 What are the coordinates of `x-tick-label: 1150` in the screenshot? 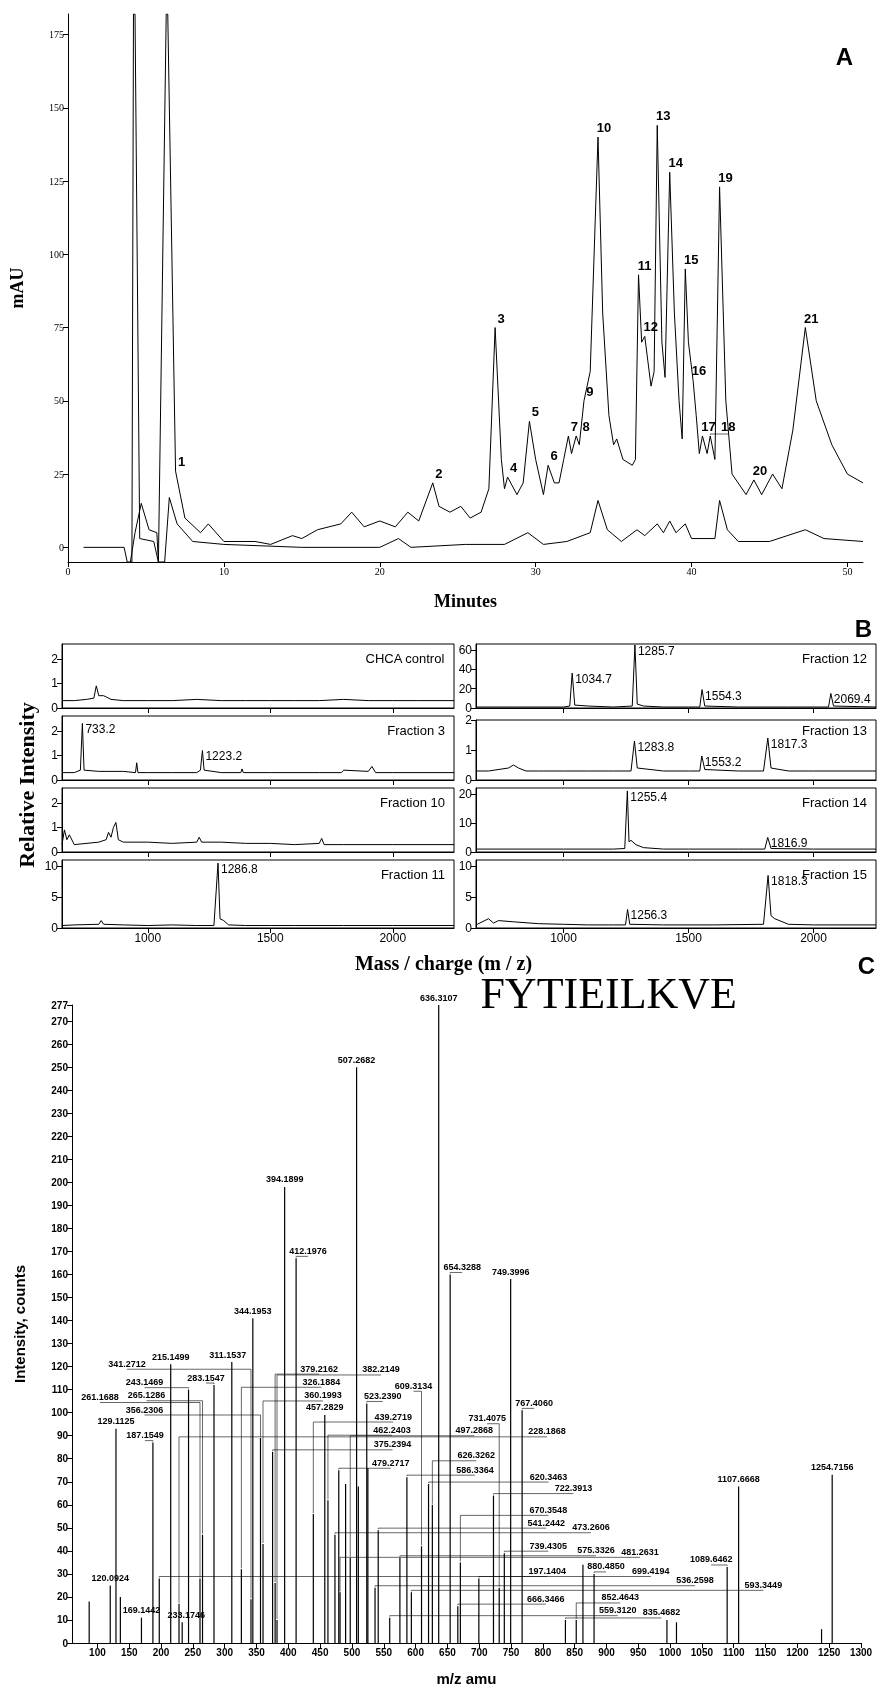 It's located at (765, 1652).